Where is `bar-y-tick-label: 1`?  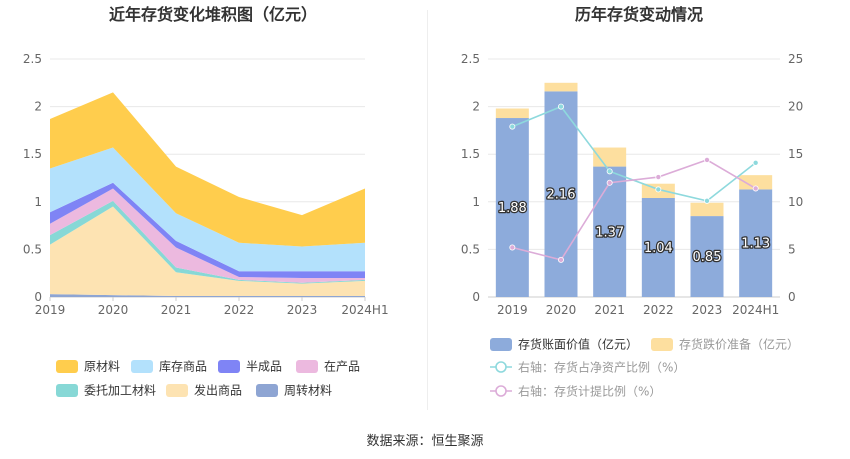 bar-y-tick-label: 1 is located at coordinates (476, 202).